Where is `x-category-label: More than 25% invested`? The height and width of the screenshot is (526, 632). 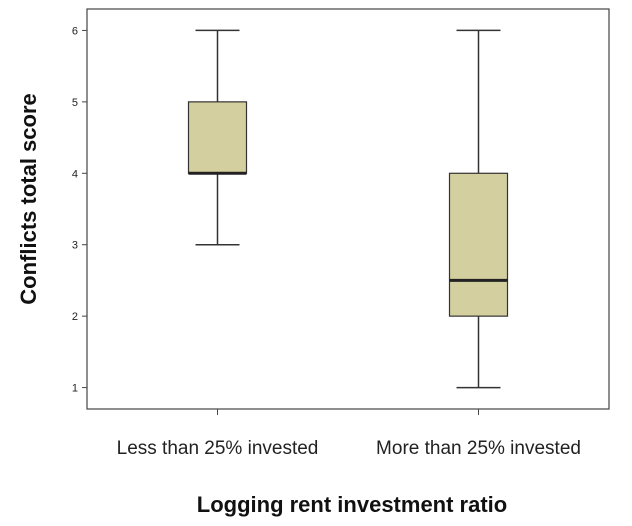 x-category-label: More than 25% invested is located at coordinates (478, 448).